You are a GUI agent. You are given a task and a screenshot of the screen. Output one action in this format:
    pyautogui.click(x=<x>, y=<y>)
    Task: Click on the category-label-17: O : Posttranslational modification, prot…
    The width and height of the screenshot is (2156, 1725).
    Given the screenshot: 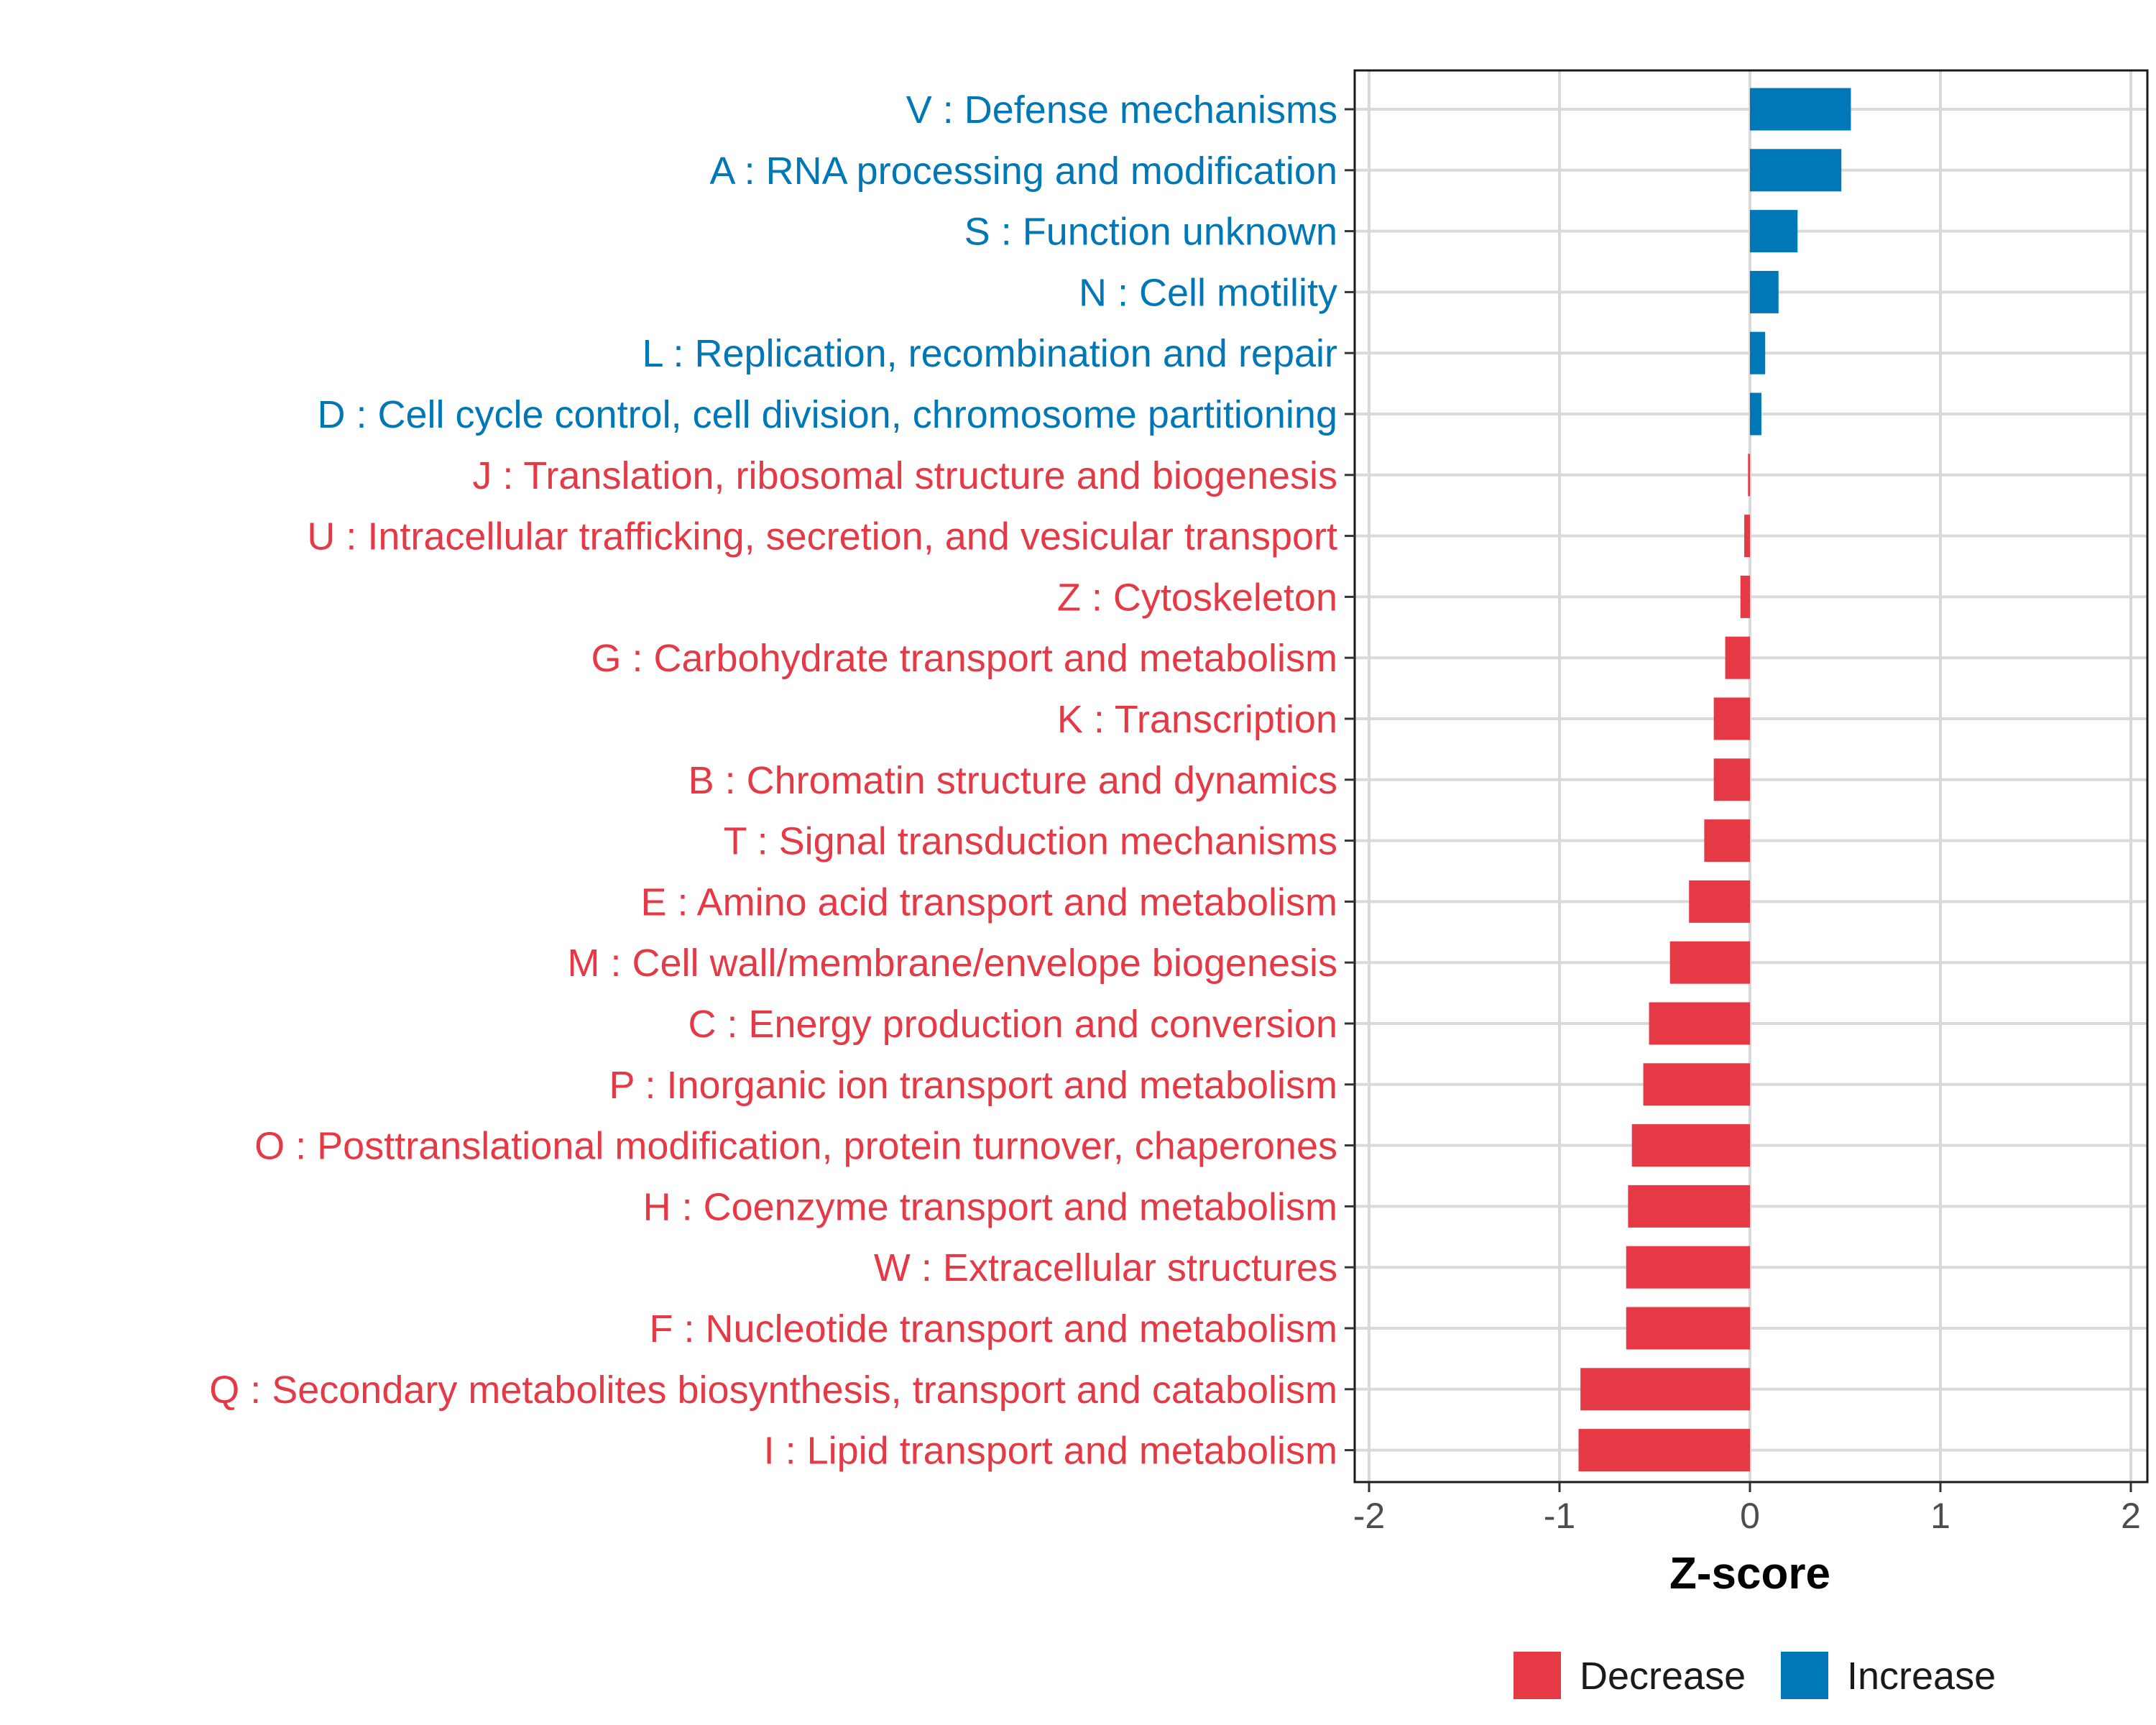 What is the action you would take?
    pyautogui.click(x=795, y=1146)
    